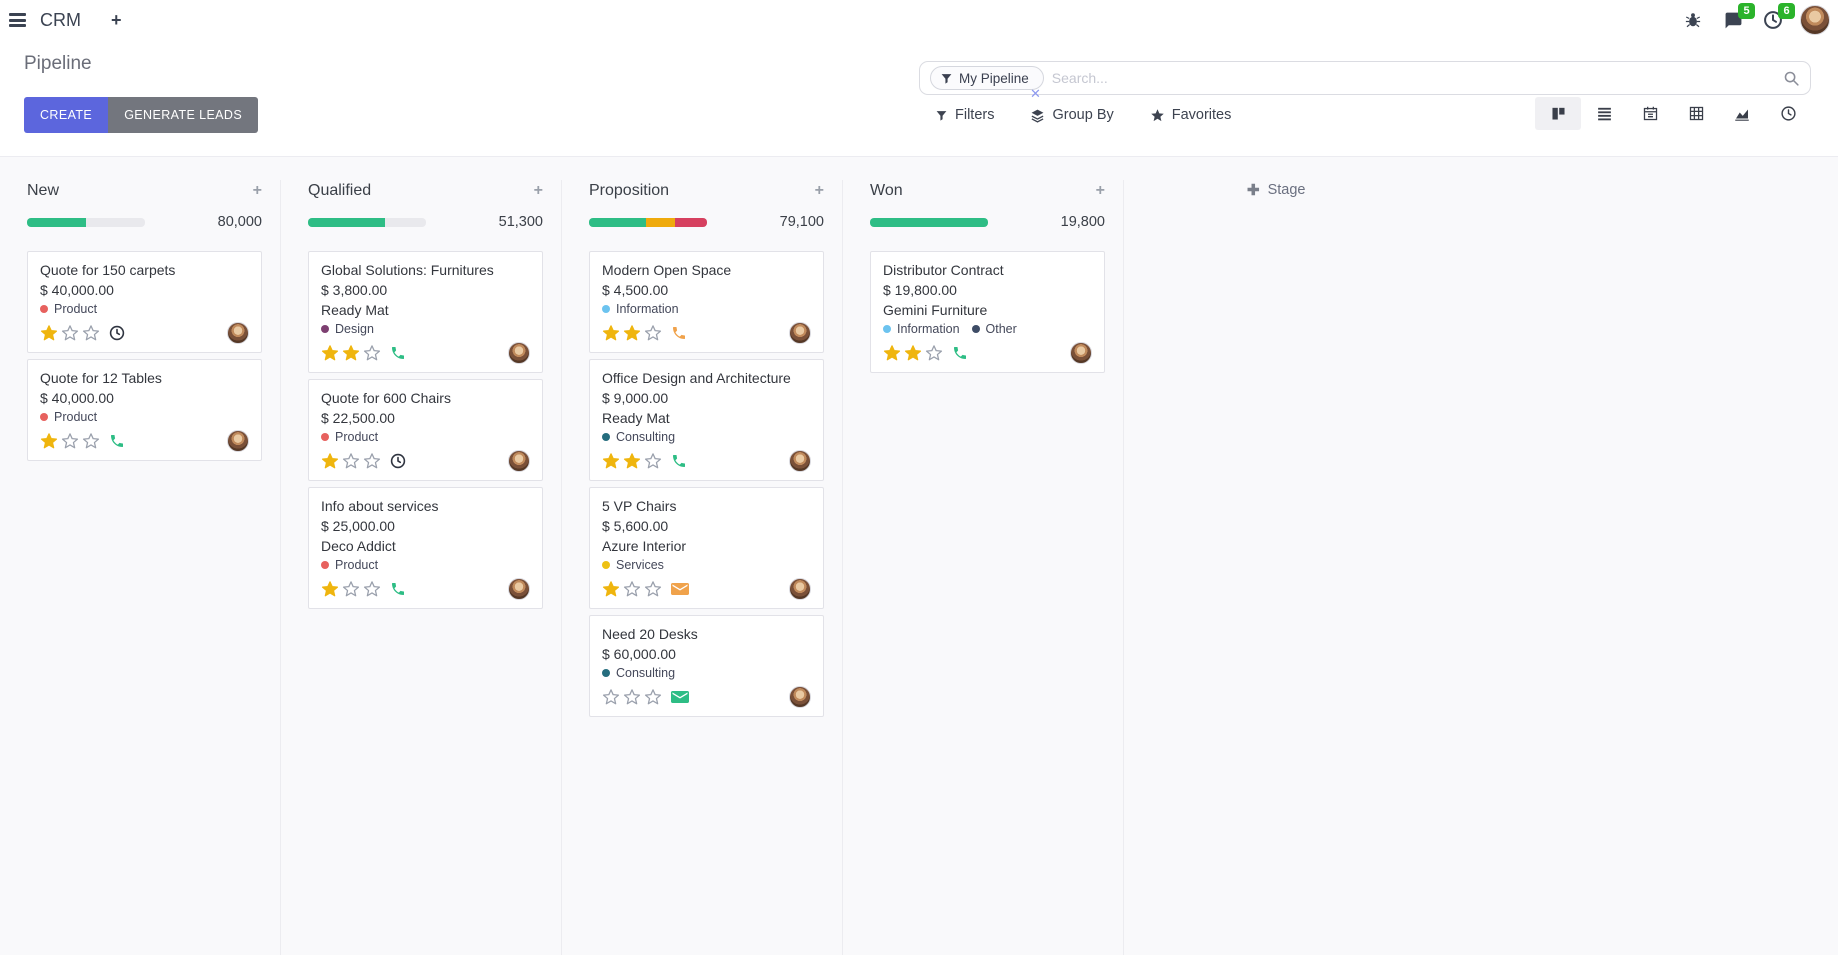 This screenshot has width=1838, height=955. I want to click on filters-button: Filters, so click(964, 115).